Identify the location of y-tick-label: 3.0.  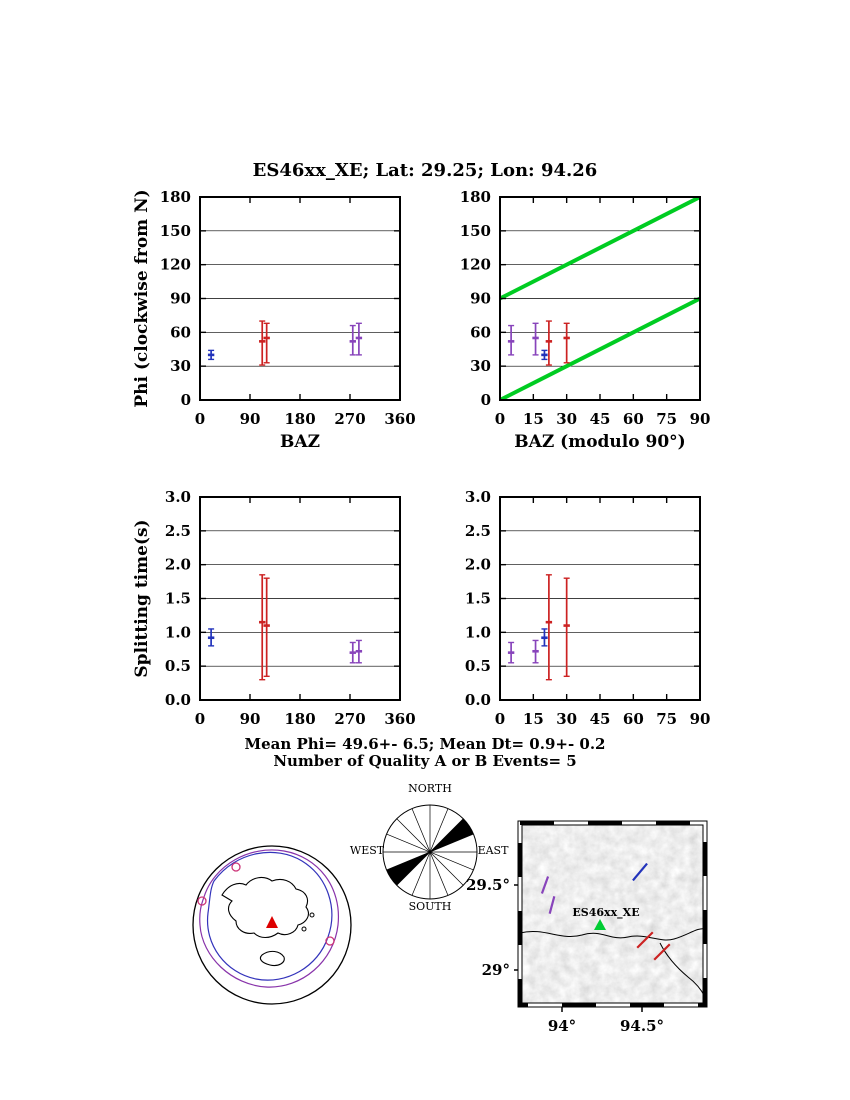
(478, 497).